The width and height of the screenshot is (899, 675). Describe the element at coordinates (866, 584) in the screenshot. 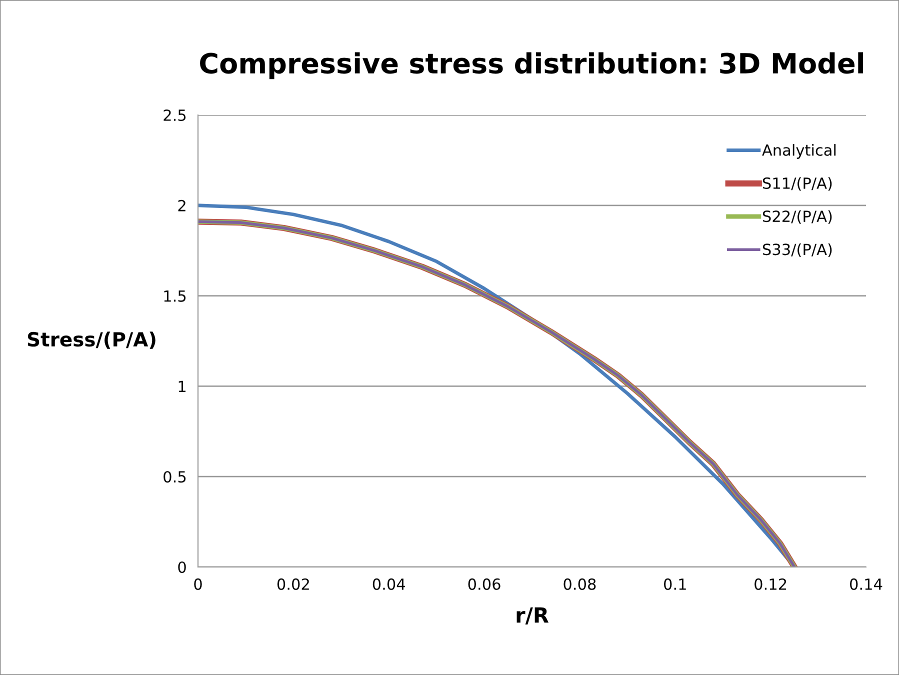

I see `x-tick-label: 0.14` at that location.